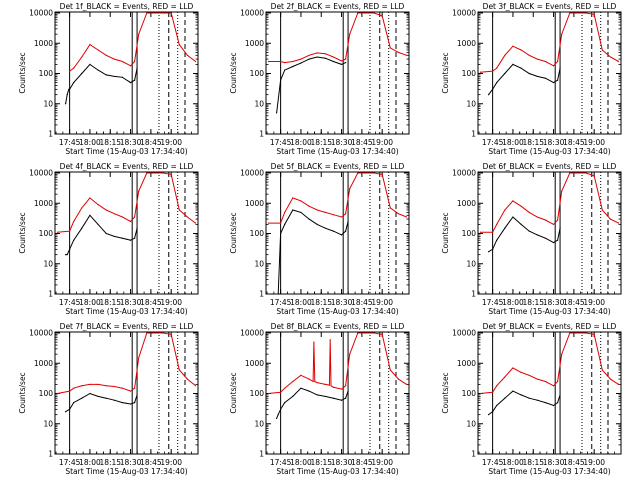 This screenshot has width=640, height=480. Describe the element at coordinates (550, 166) in the screenshot. I see `chart-title: Det 6f_BLACK = Events, RED = LLD` at that location.